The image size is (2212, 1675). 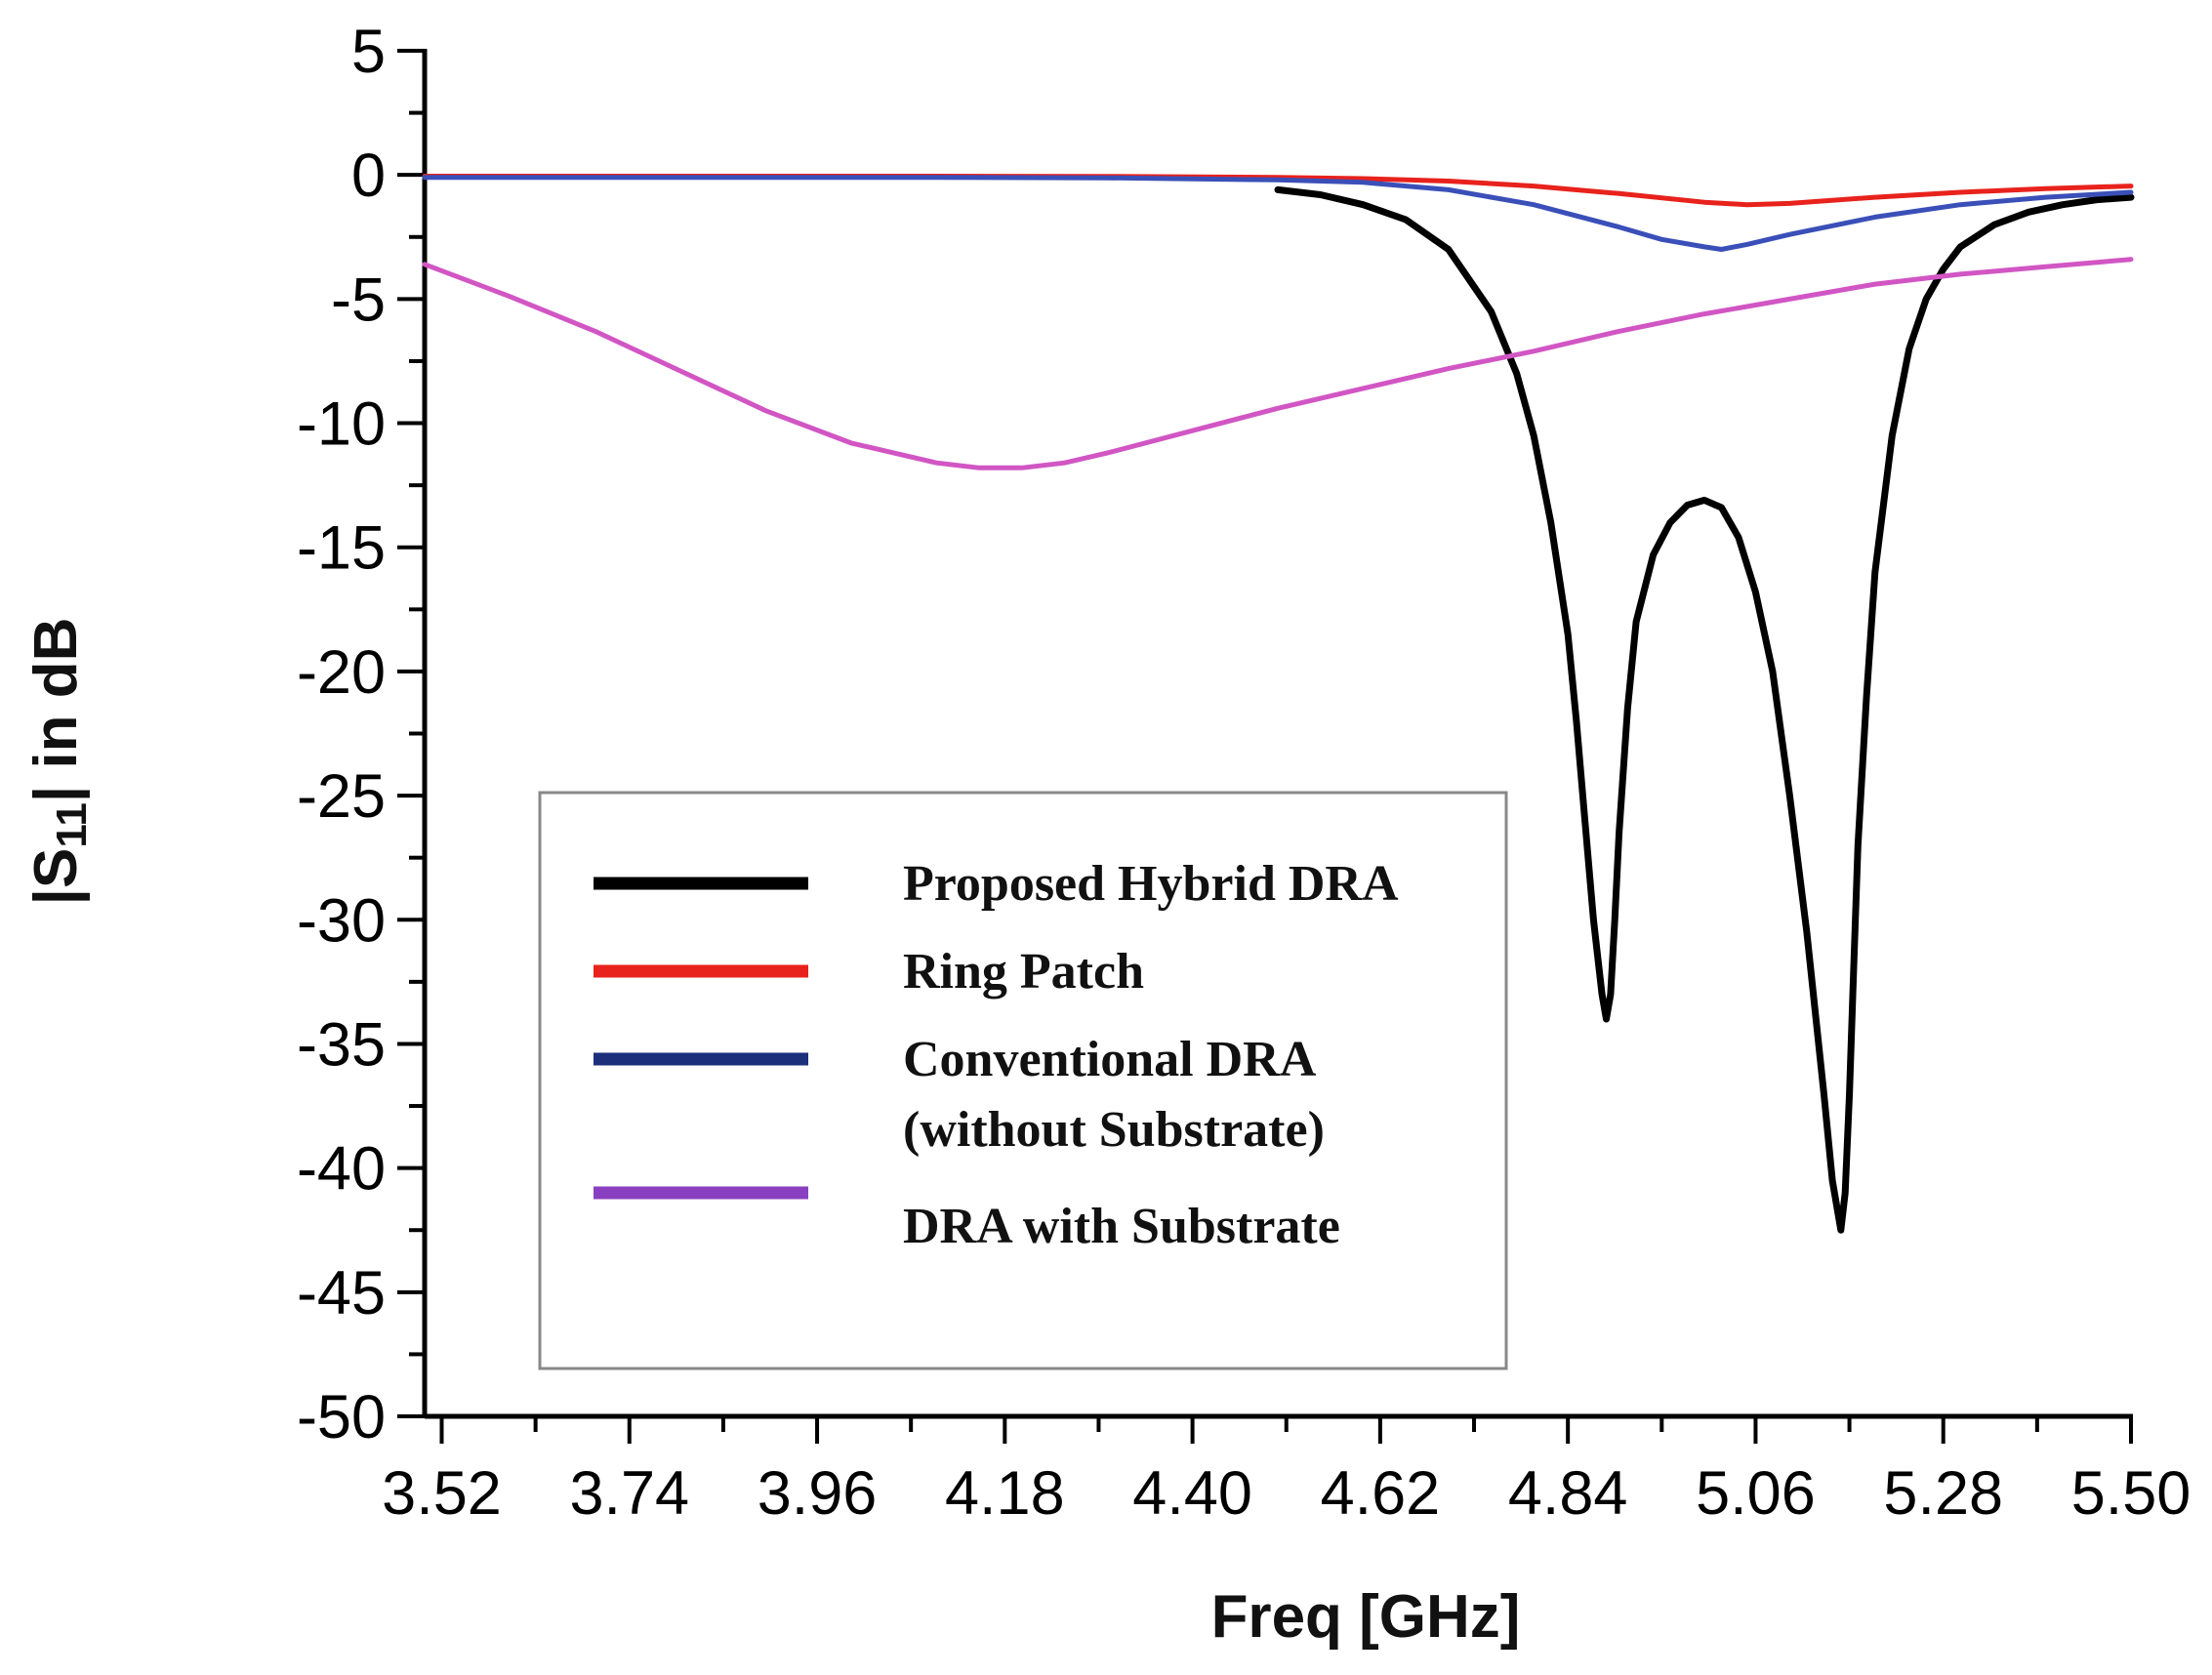 I want to click on y-tick-label: 5, so click(x=368, y=52).